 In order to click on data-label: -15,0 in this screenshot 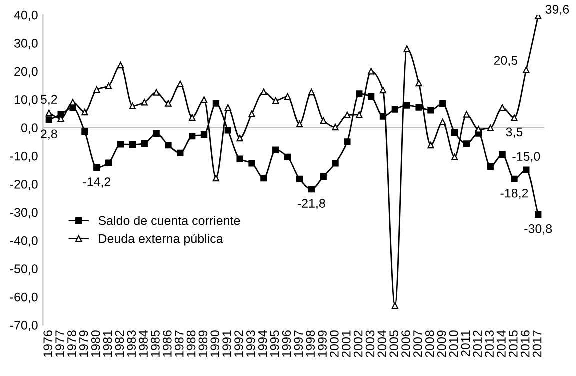, I will do `click(526, 157)`.